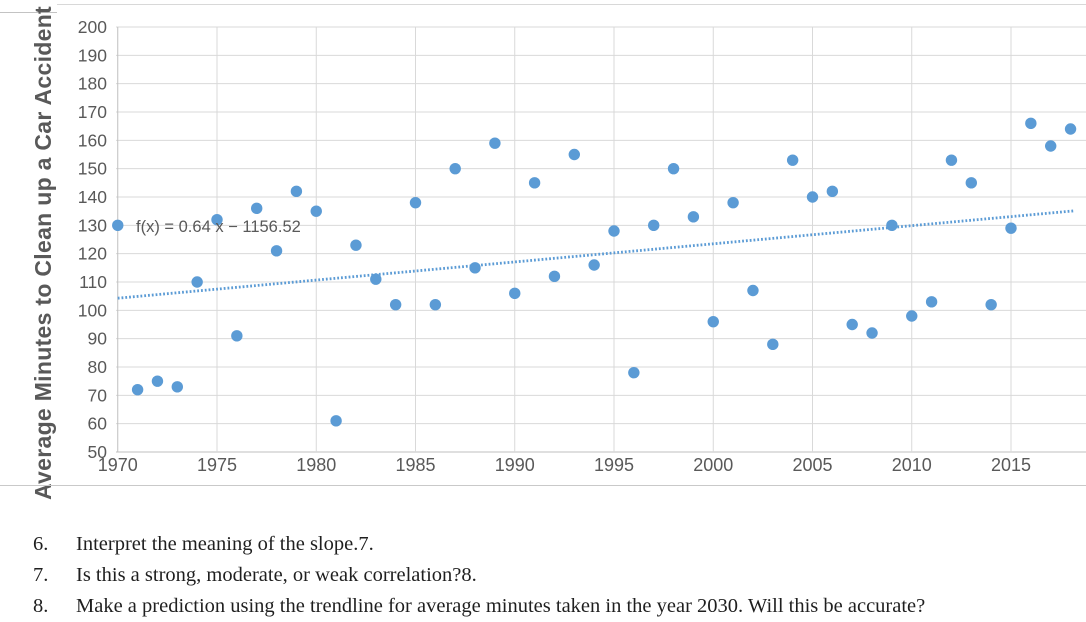  What do you see at coordinates (98, 452) in the screenshot?
I see `y-tick-label: 50` at bounding box center [98, 452].